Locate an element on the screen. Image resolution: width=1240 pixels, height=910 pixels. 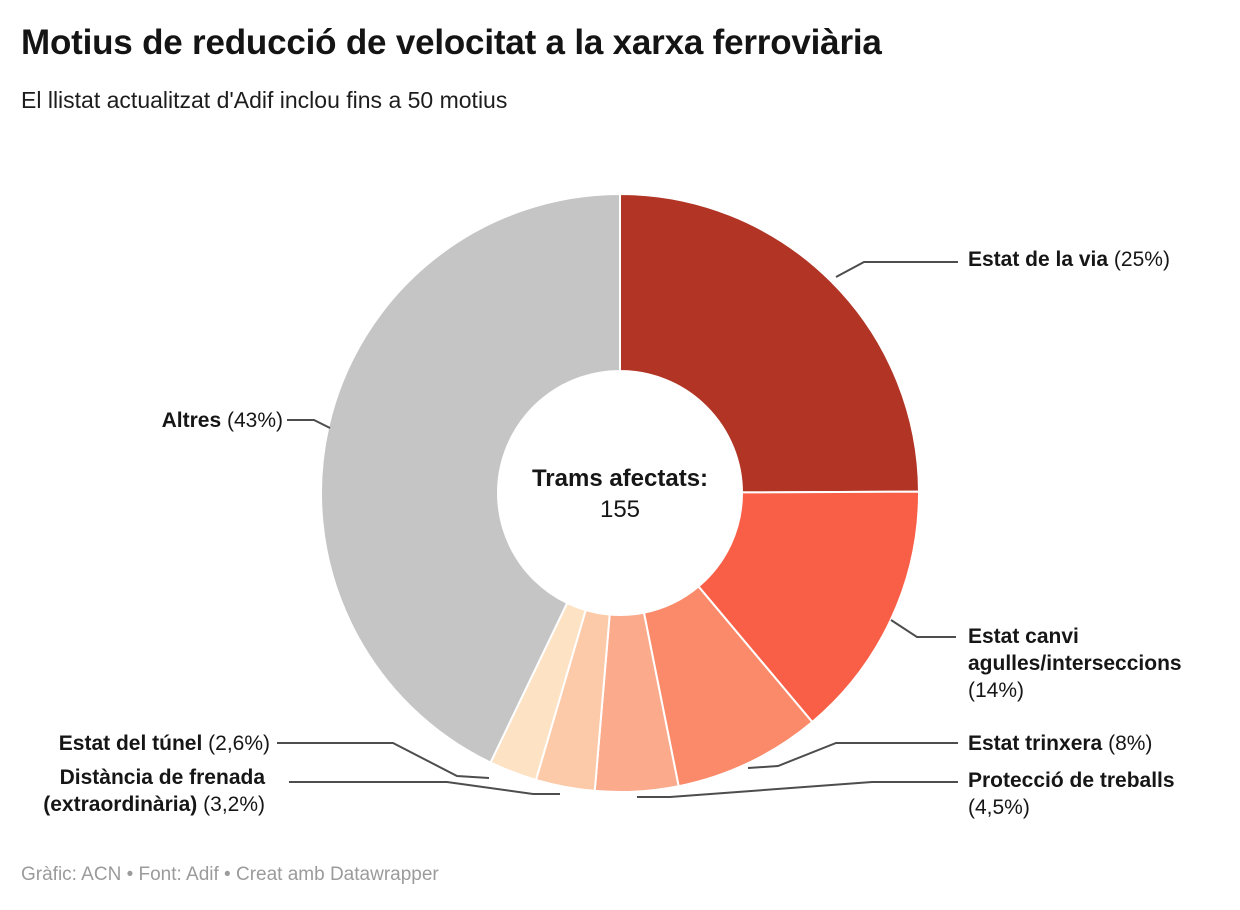
segment-label-estat-de-la-via: Estat de la via (25%) is located at coordinates (1069, 259).